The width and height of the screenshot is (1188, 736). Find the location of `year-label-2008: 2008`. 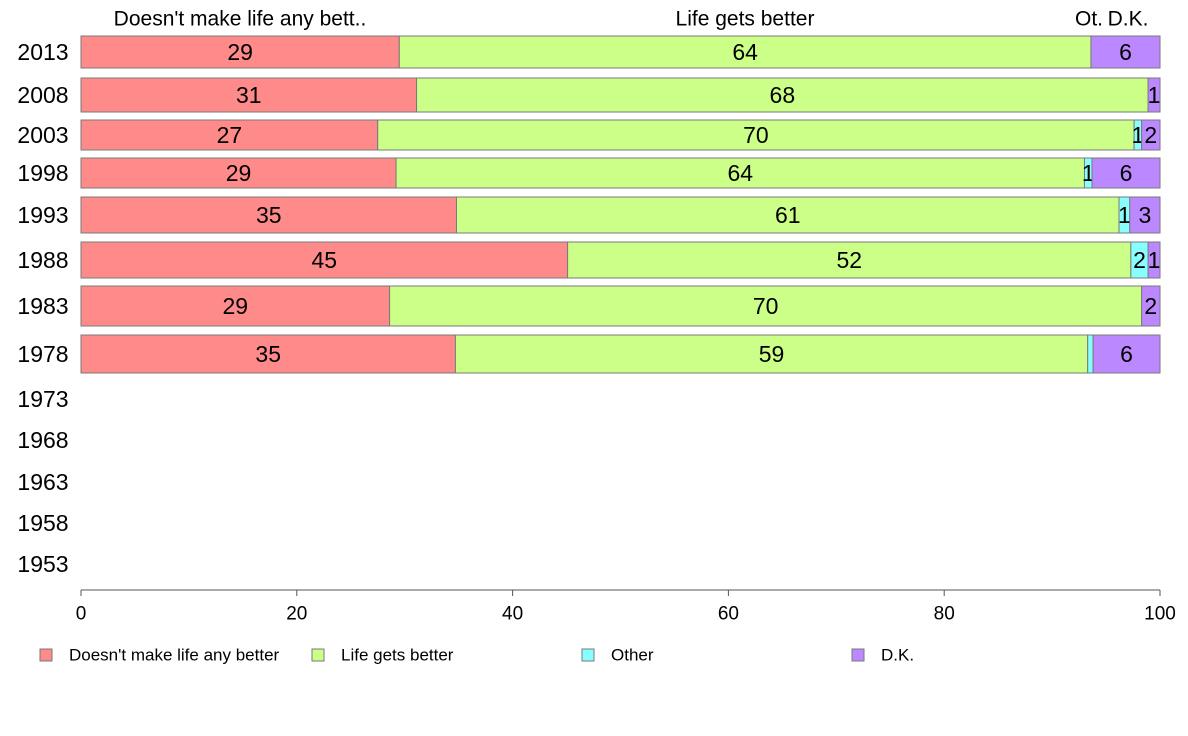

year-label-2008: 2008 is located at coordinates (42, 95).